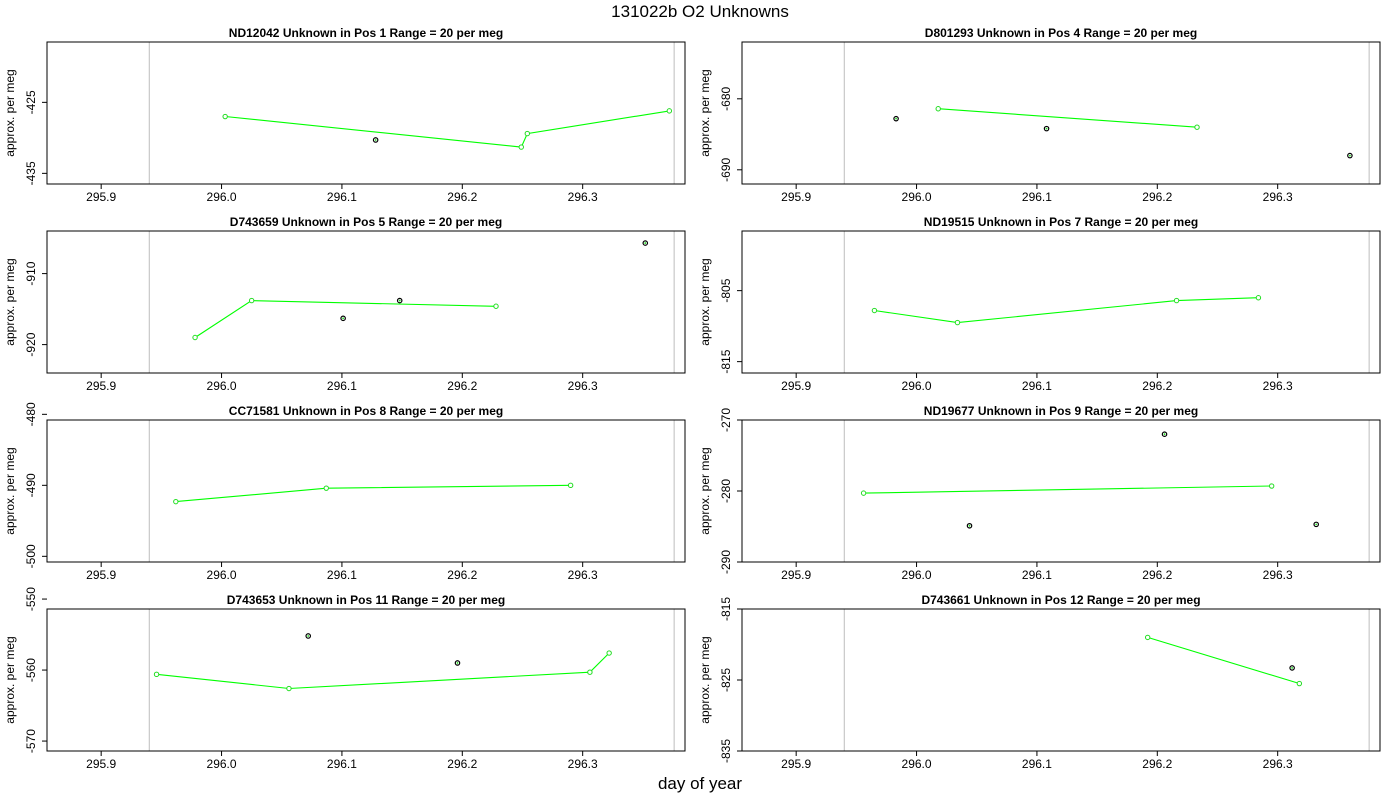 The image size is (1400, 800). Describe the element at coordinates (31, 173) in the screenshot. I see `y-tick-label: -435` at that location.